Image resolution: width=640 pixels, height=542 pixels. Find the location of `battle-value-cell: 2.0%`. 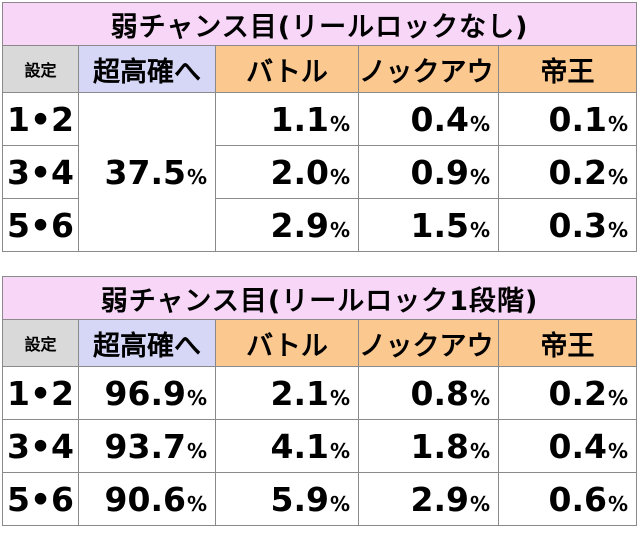

battle-value-cell: 2.0% is located at coordinates (287, 172).